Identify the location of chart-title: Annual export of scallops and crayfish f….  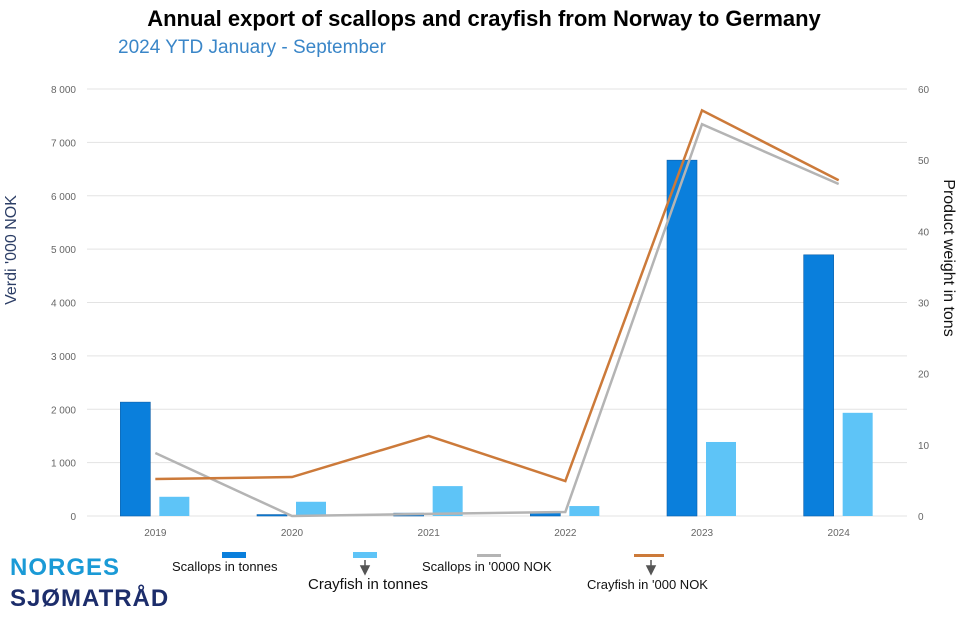
(484, 18).